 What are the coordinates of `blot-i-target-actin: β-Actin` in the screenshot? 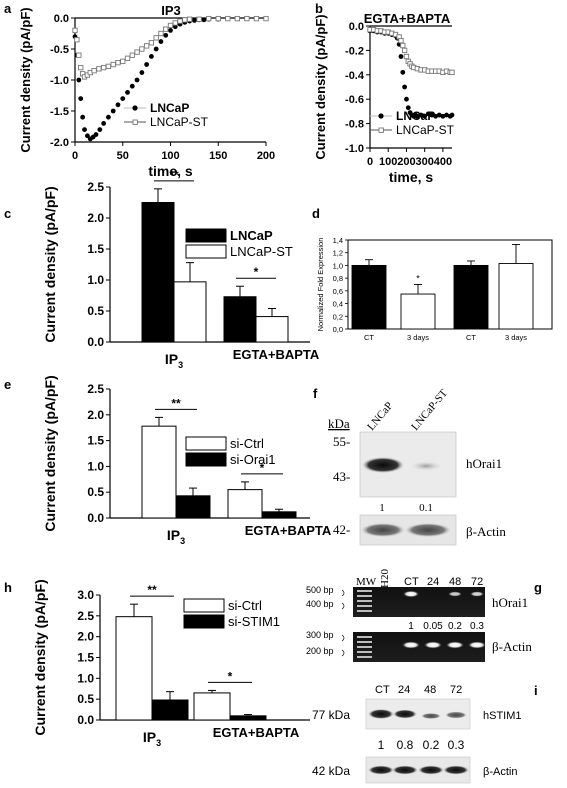 It's located at (500, 772).